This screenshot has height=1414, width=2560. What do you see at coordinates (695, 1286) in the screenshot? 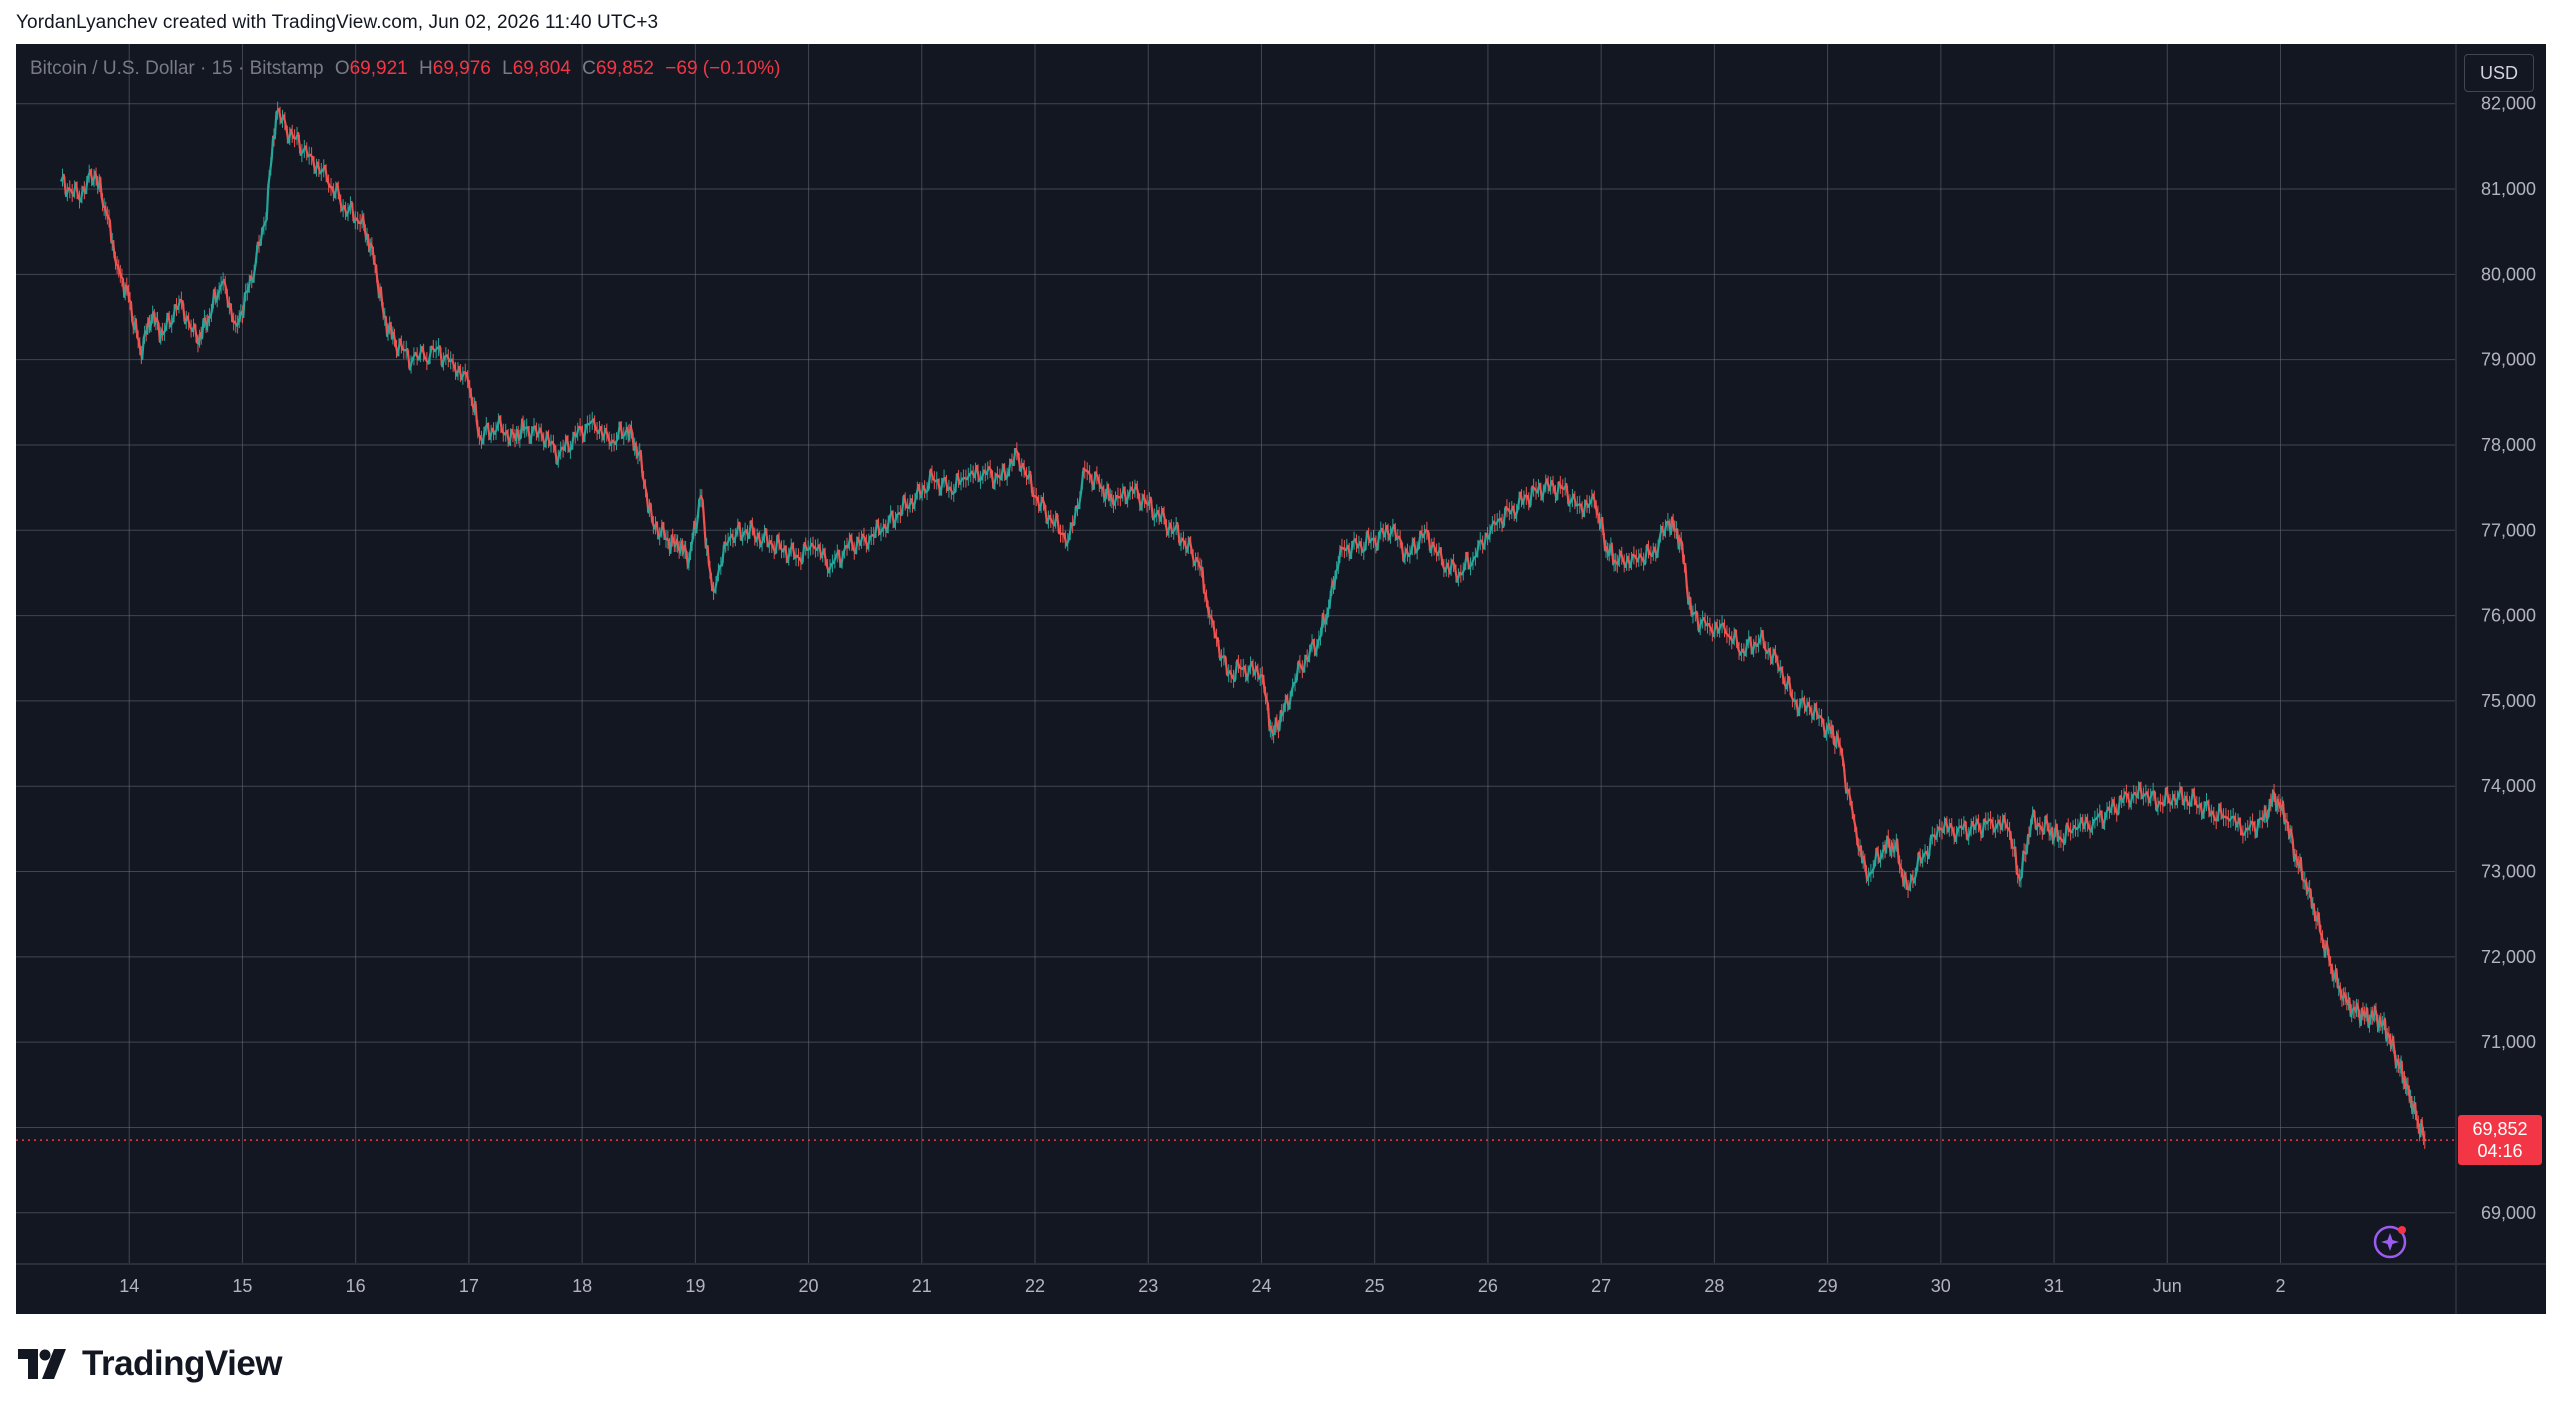
I see `x-tick-label: 19` at bounding box center [695, 1286].